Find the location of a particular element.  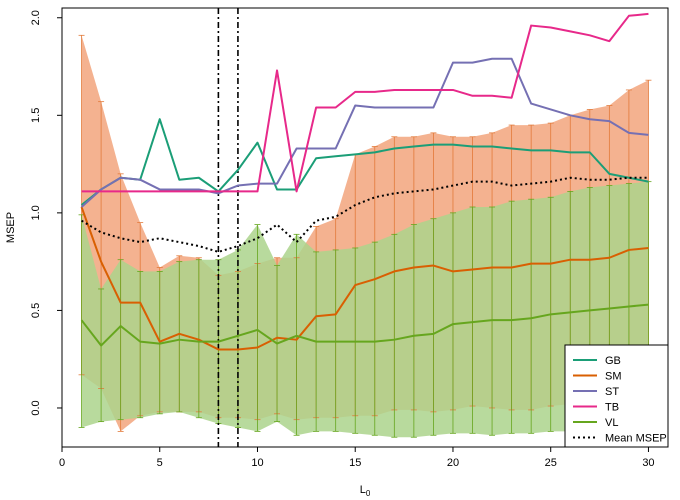

x-tick-label: 0 is located at coordinates (62, 463).